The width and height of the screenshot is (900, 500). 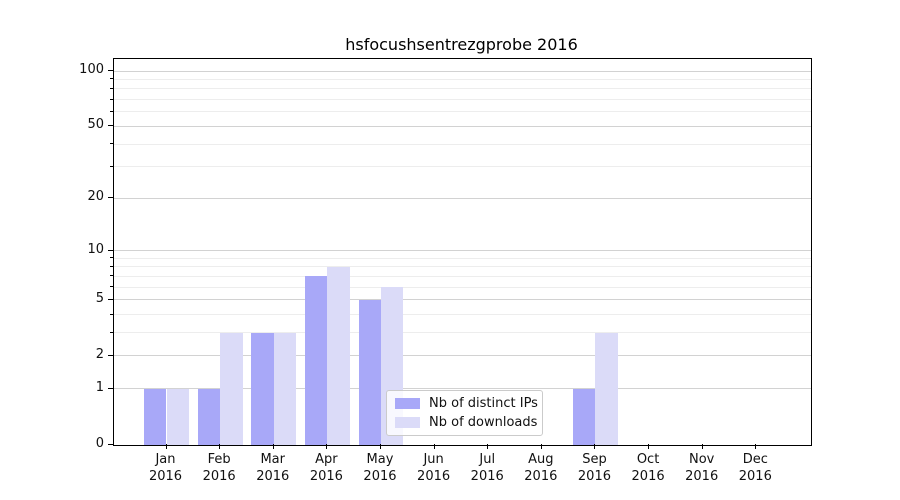 What do you see at coordinates (541, 468) in the screenshot?
I see `x-tick-label: Aug 2016` at bounding box center [541, 468].